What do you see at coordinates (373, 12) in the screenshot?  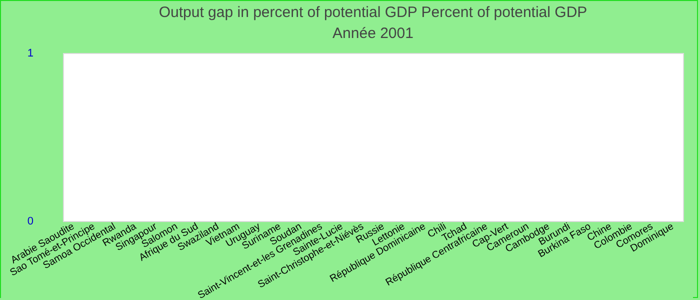 I see `chart-title: Output gap in percent of potential GDP Percent of potential GDP` at bounding box center [373, 12].